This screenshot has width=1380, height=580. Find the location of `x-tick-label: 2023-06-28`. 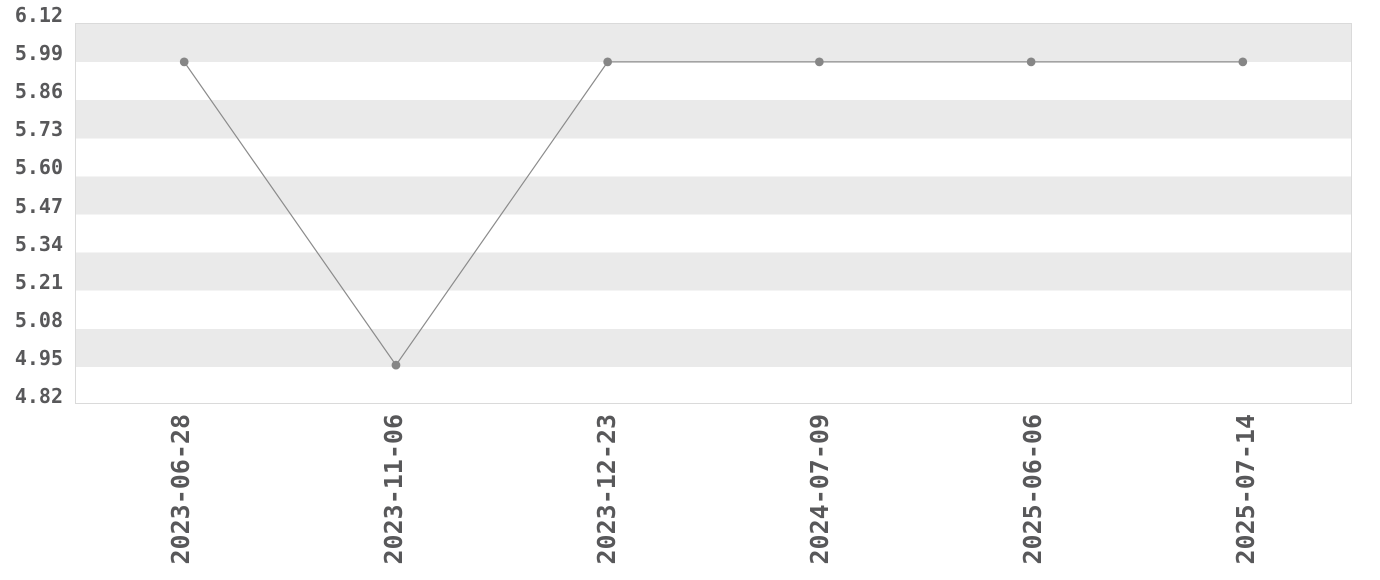

x-tick-label: 2023-06-28 is located at coordinates (181, 489).